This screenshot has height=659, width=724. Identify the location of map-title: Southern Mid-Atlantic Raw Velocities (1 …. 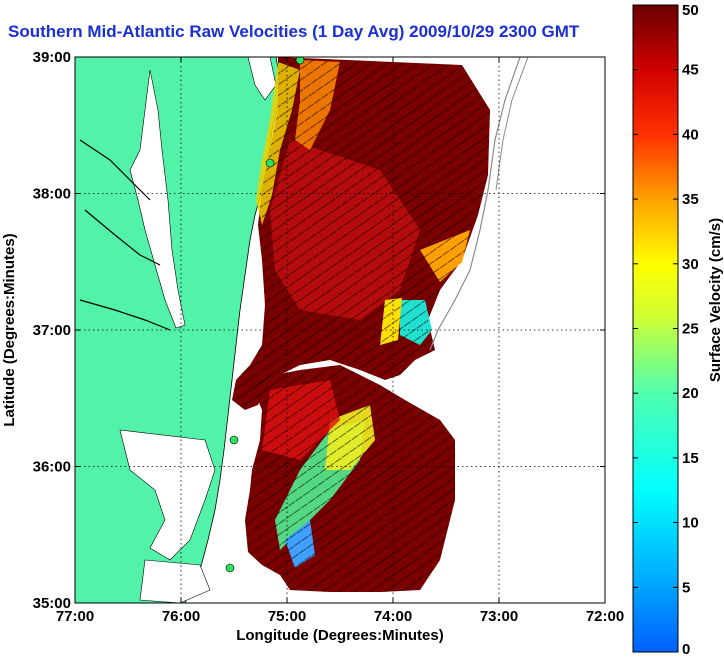
(294, 31).